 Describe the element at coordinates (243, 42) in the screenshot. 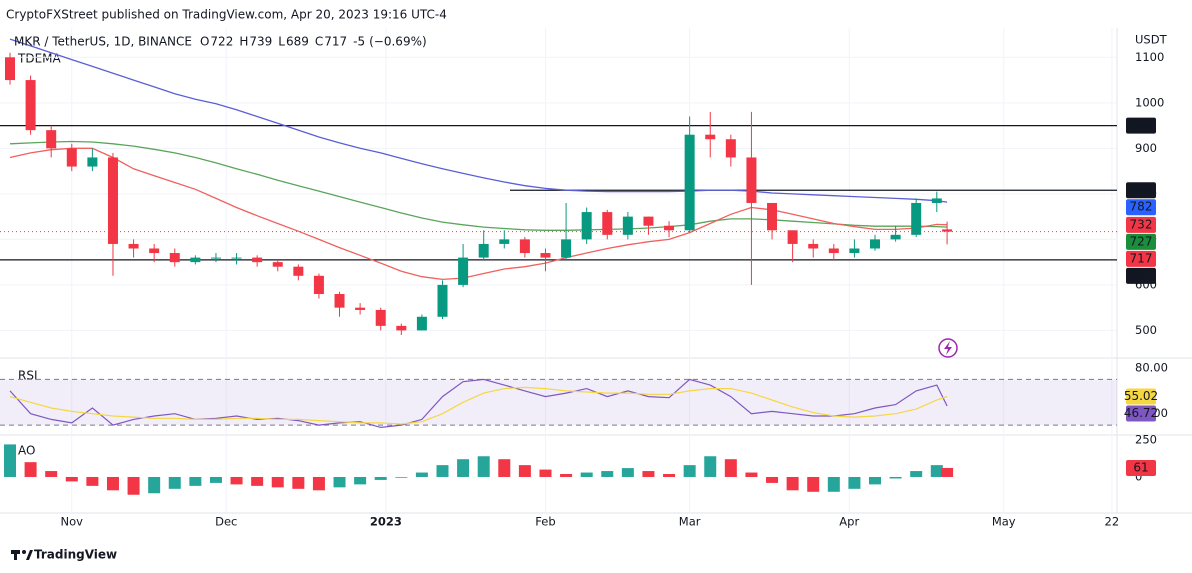

I see `legend-text: H` at that location.